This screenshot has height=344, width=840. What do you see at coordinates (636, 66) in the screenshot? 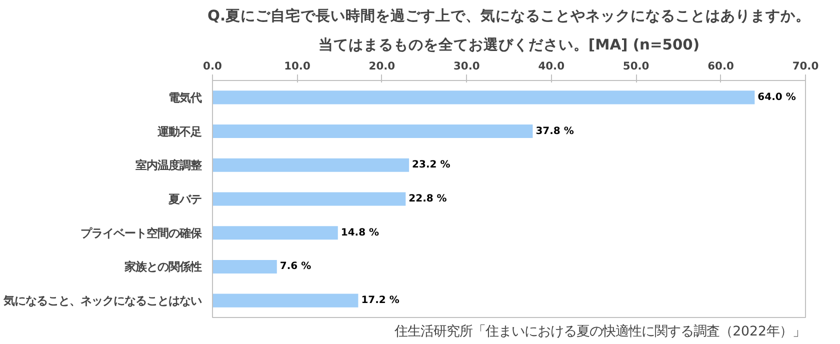
I see `x-tick-label: 50.0` at bounding box center [636, 66].